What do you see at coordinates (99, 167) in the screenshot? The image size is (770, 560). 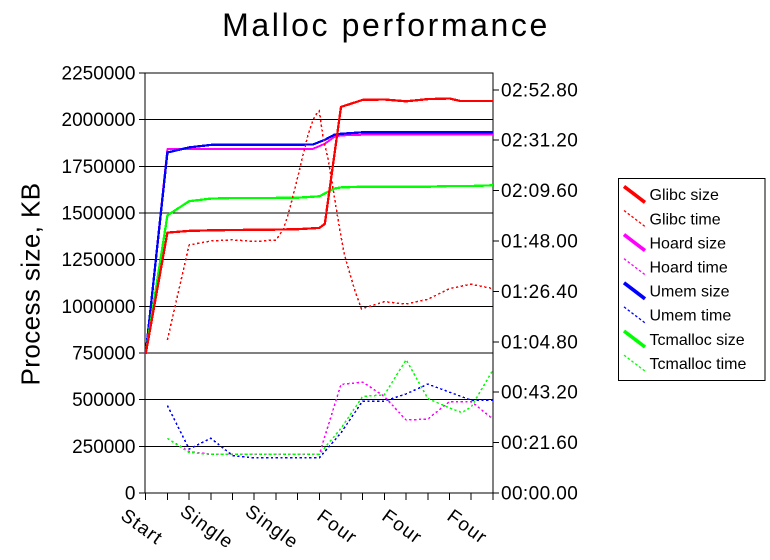 I see `svg-text: 1750000` at bounding box center [99, 167].